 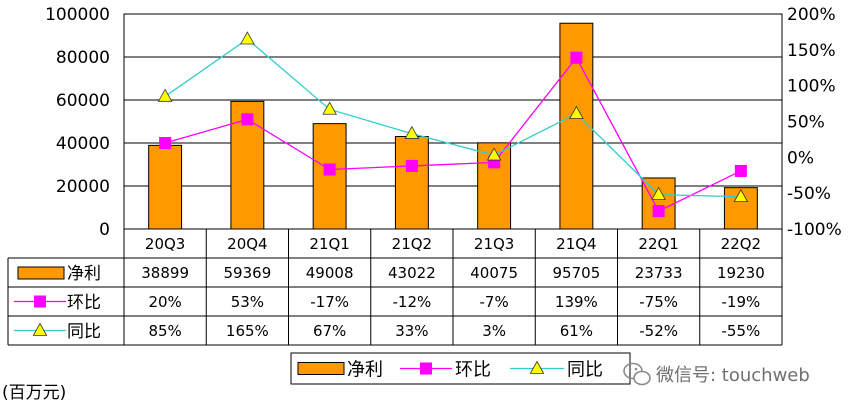 What do you see at coordinates (411, 302) in the screenshot?
I see `table-cell: -12%` at bounding box center [411, 302].